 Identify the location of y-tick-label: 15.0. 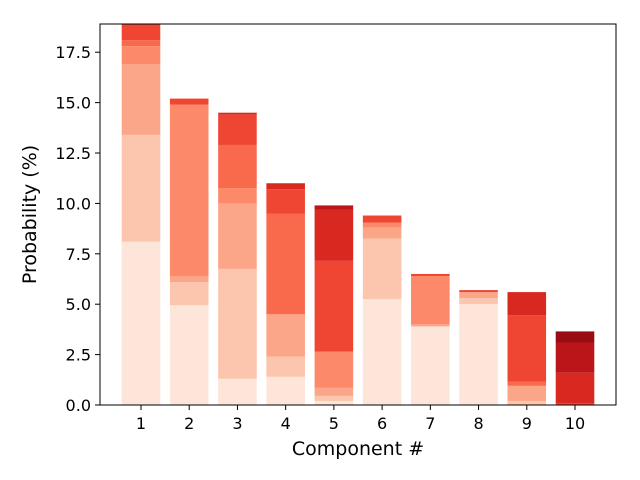
(73, 103).